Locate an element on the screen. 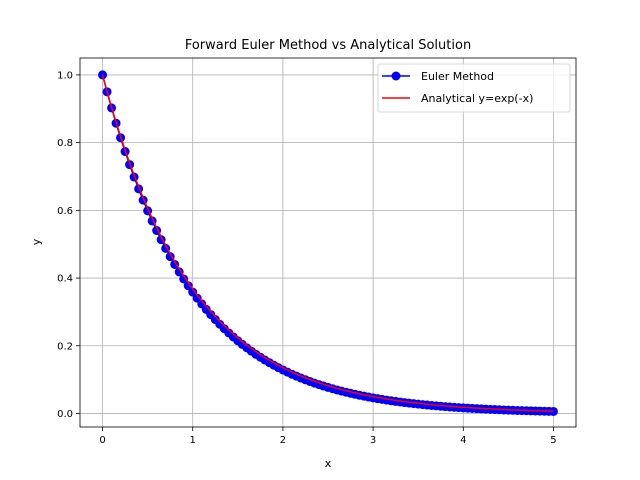 The image size is (640, 480). legend-analytical-label: Analytical y=exp(-x) is located at coordinates (477, 98).